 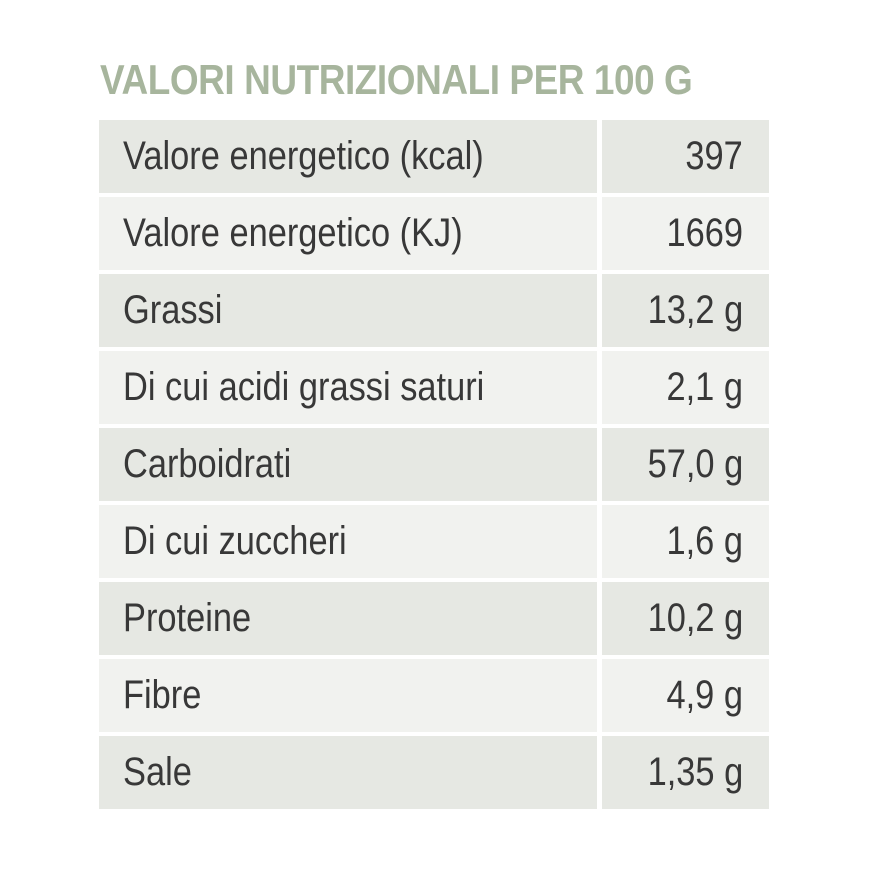 What do you see at coordinates (293, 233) in the screenshot?
I see `nutrient-label: Valore energetico (KJ)` at bounding box center [293, 233].